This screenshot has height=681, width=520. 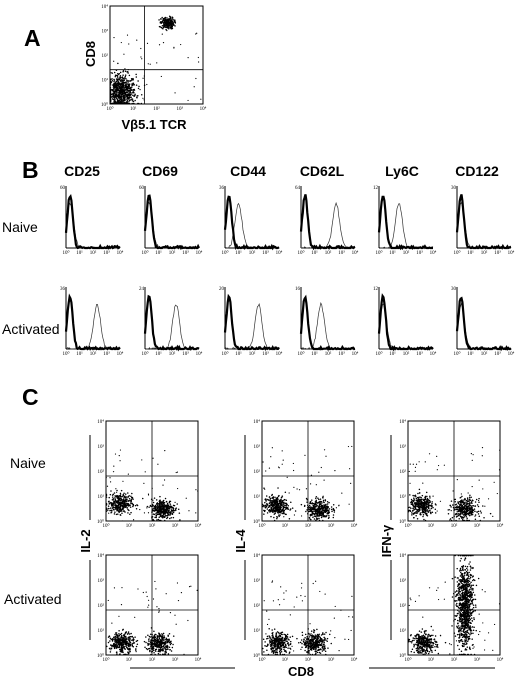 I want to click on panel-c-naive-il4-ytick: 10⁴, so click(x=256, y=422).